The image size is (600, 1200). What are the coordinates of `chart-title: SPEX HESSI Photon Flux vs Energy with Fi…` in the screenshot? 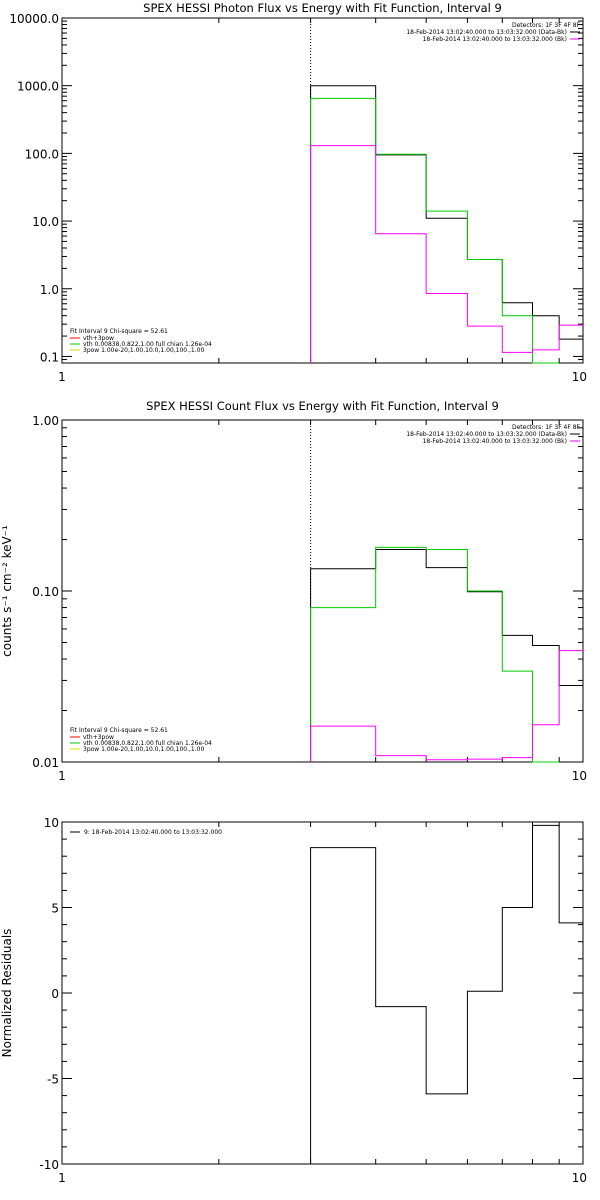 It's located at (322, 8).